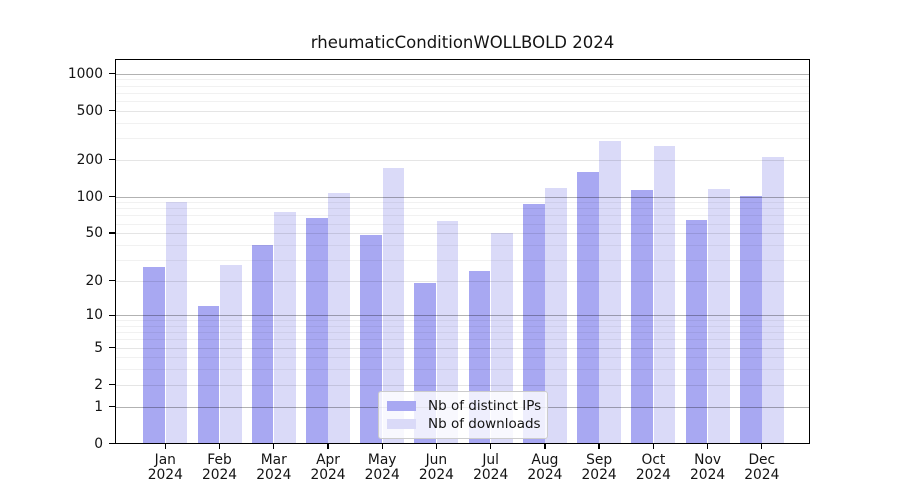 This screenshot has width=900, height=500. I want to click on bar-downloads-jun, so click(447, 332).